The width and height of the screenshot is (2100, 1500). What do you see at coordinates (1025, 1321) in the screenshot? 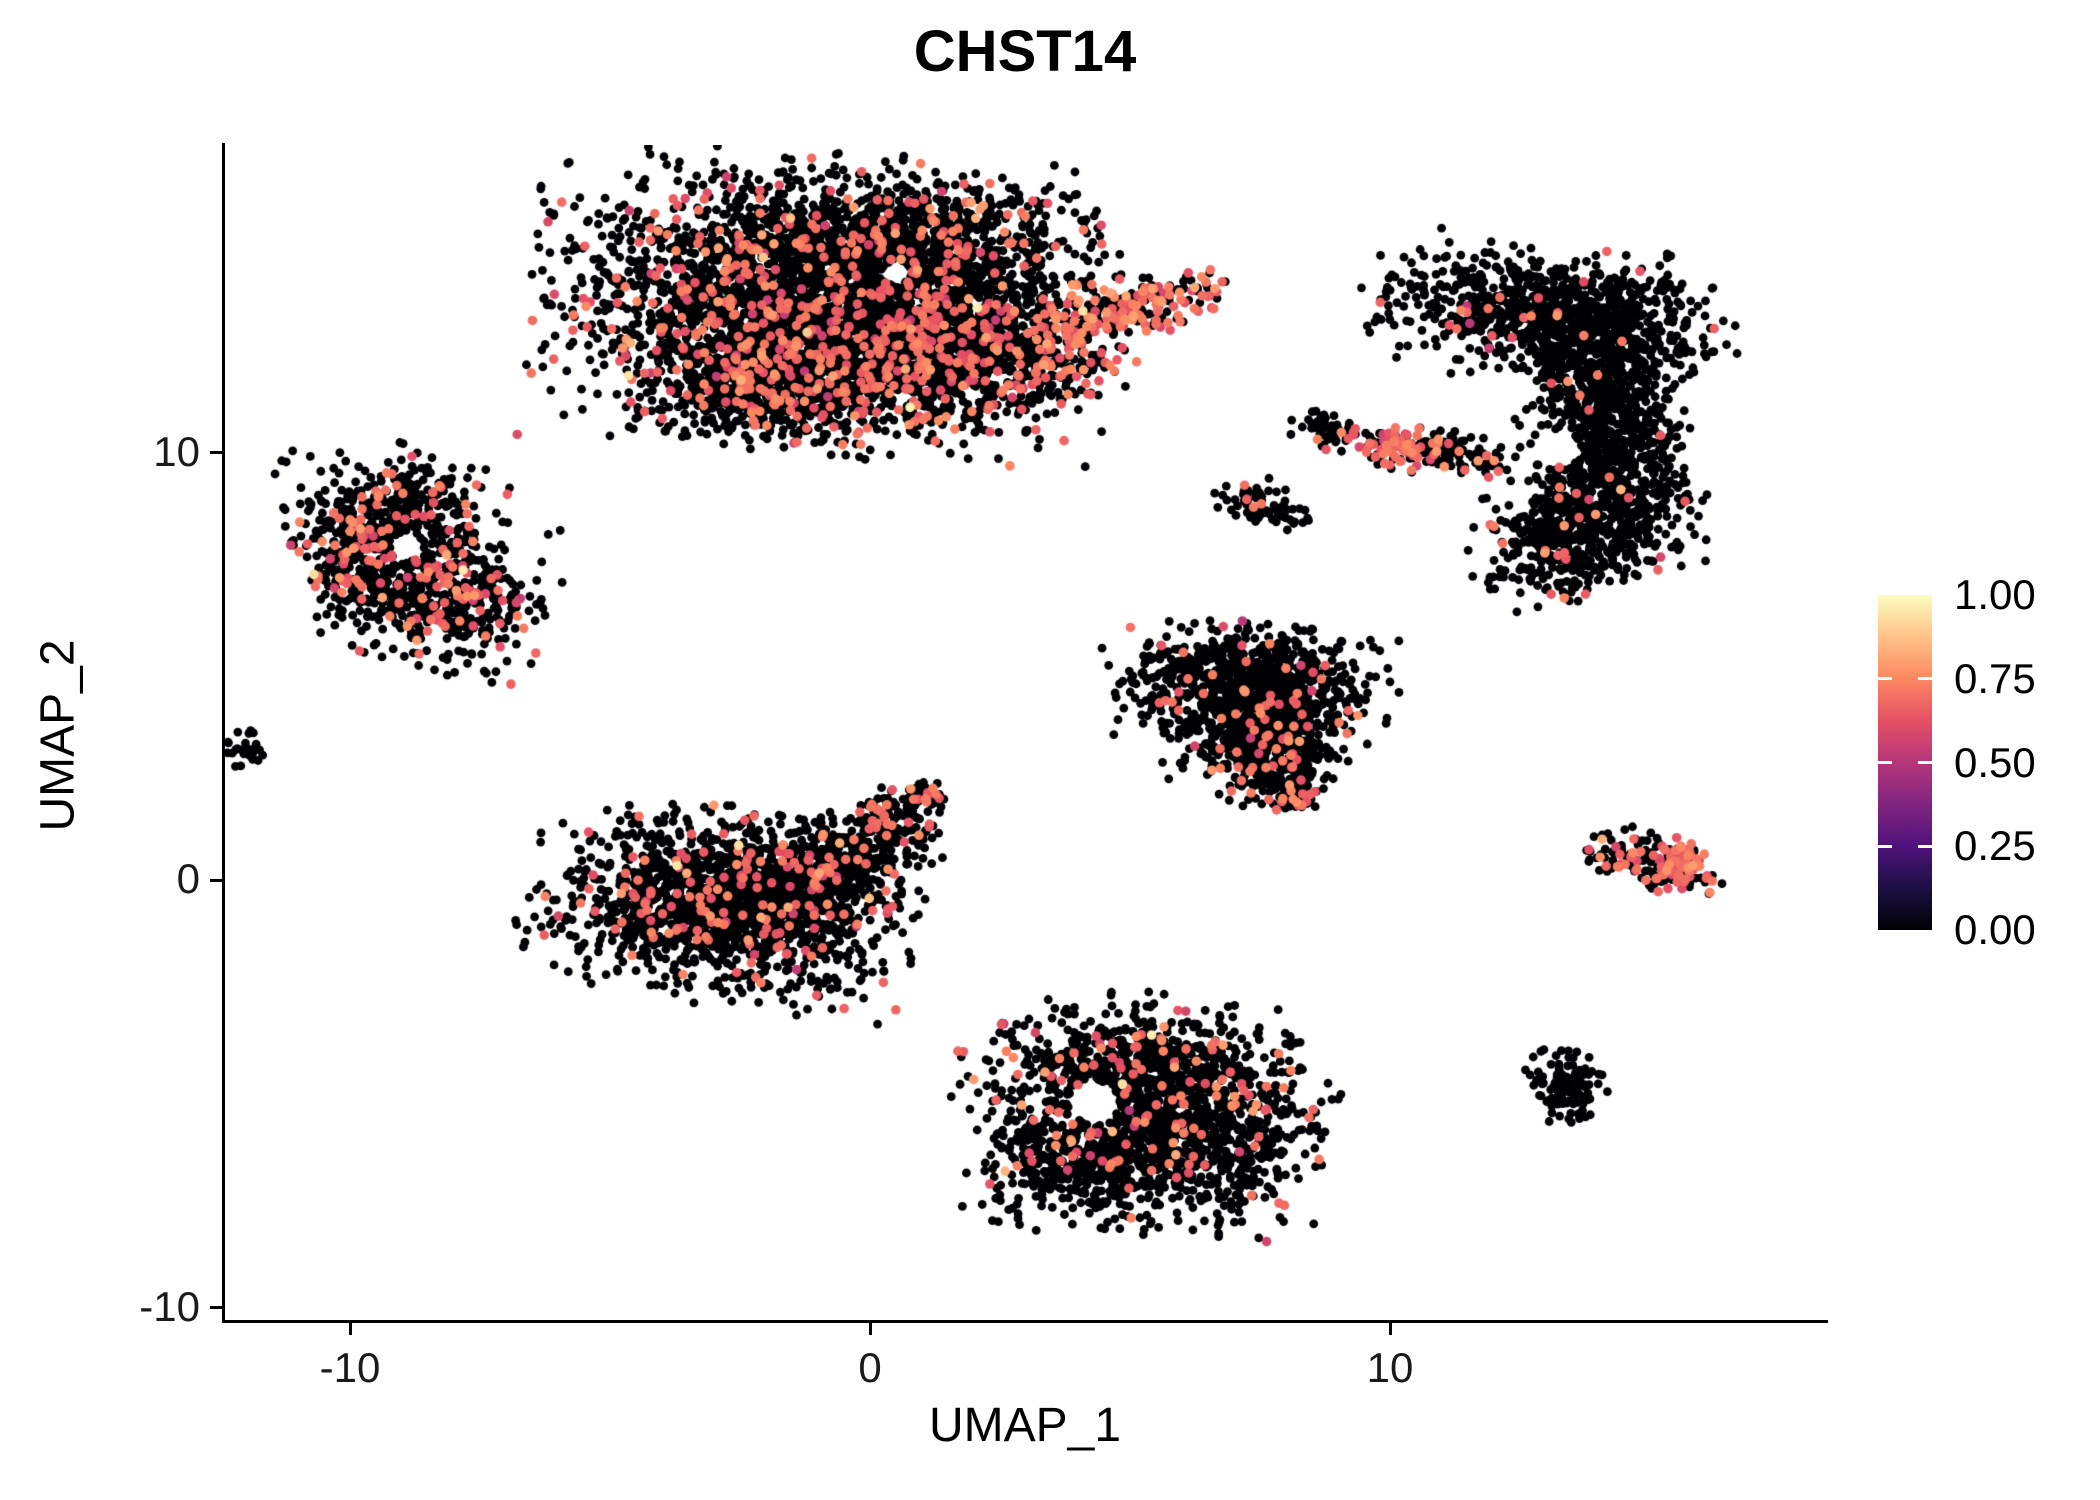
I see `x-axis-line` at bounding box center [1025, 1321].